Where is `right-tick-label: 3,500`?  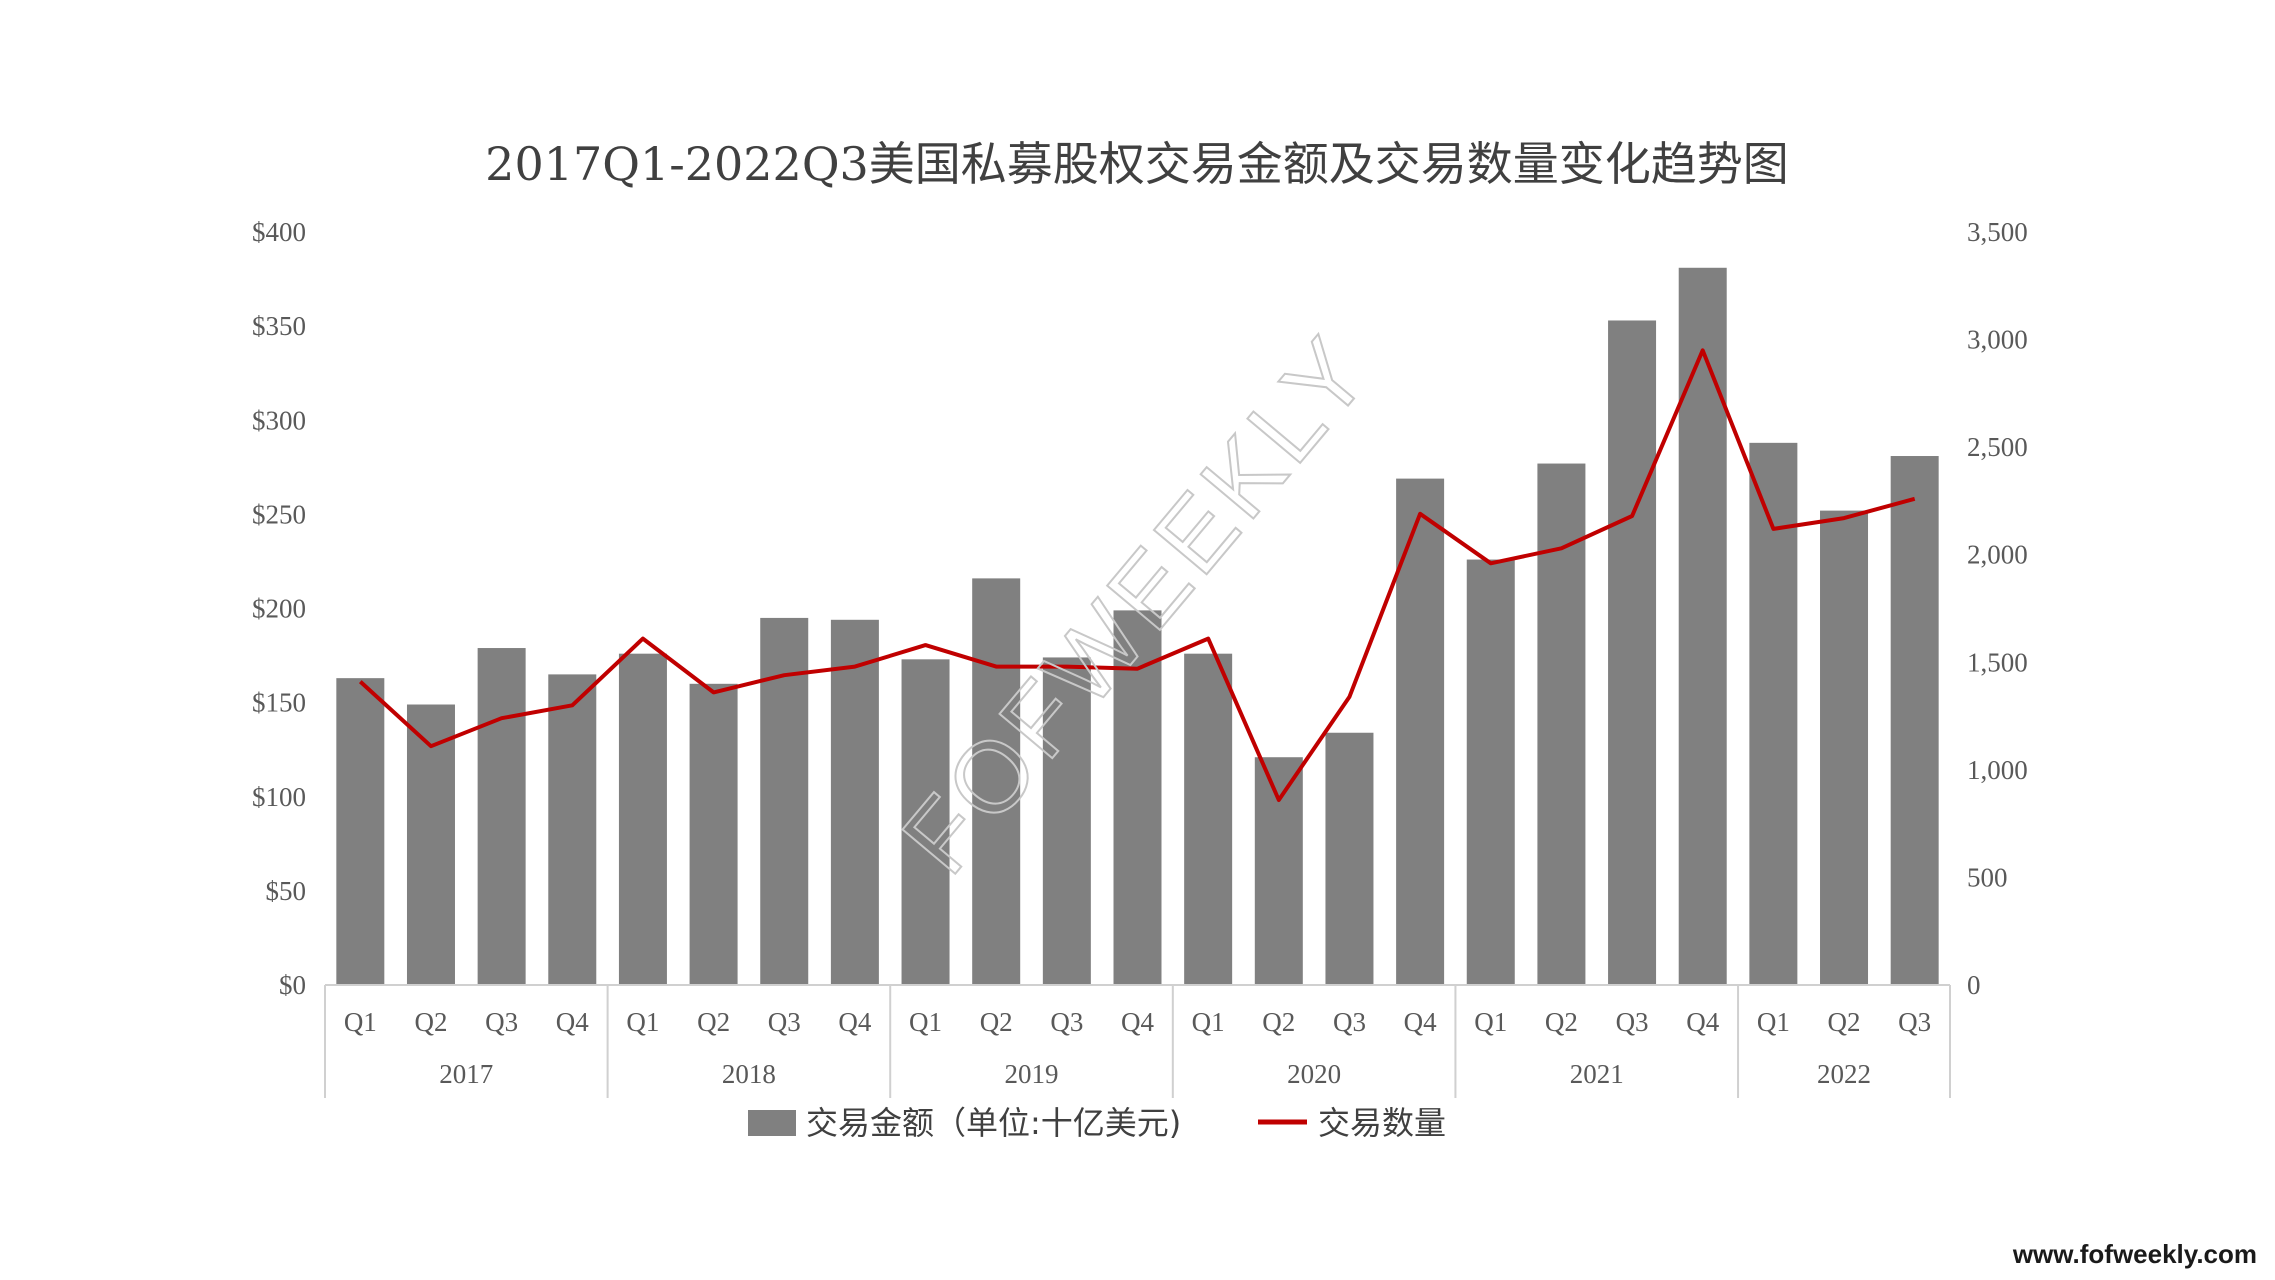 right-tick-label: 3,500 is located at coordinates (1997, 232).